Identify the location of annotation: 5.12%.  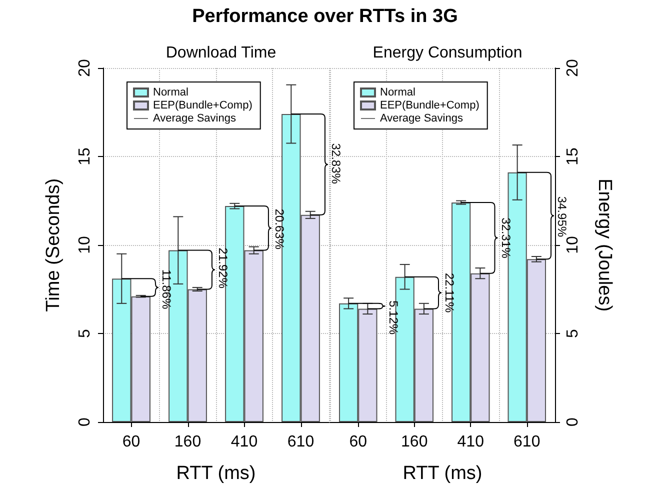
(393, 317).